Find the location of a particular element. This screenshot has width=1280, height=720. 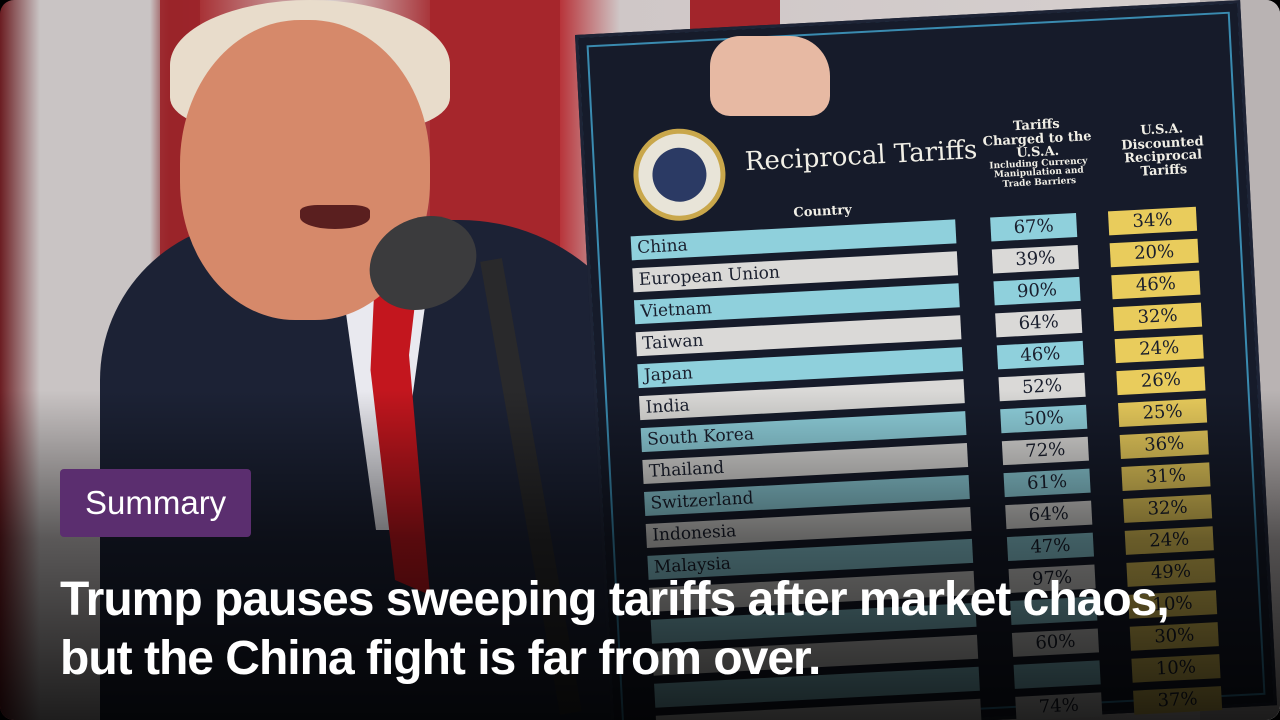

speaker-mouth is located at coordinates (335, 217).